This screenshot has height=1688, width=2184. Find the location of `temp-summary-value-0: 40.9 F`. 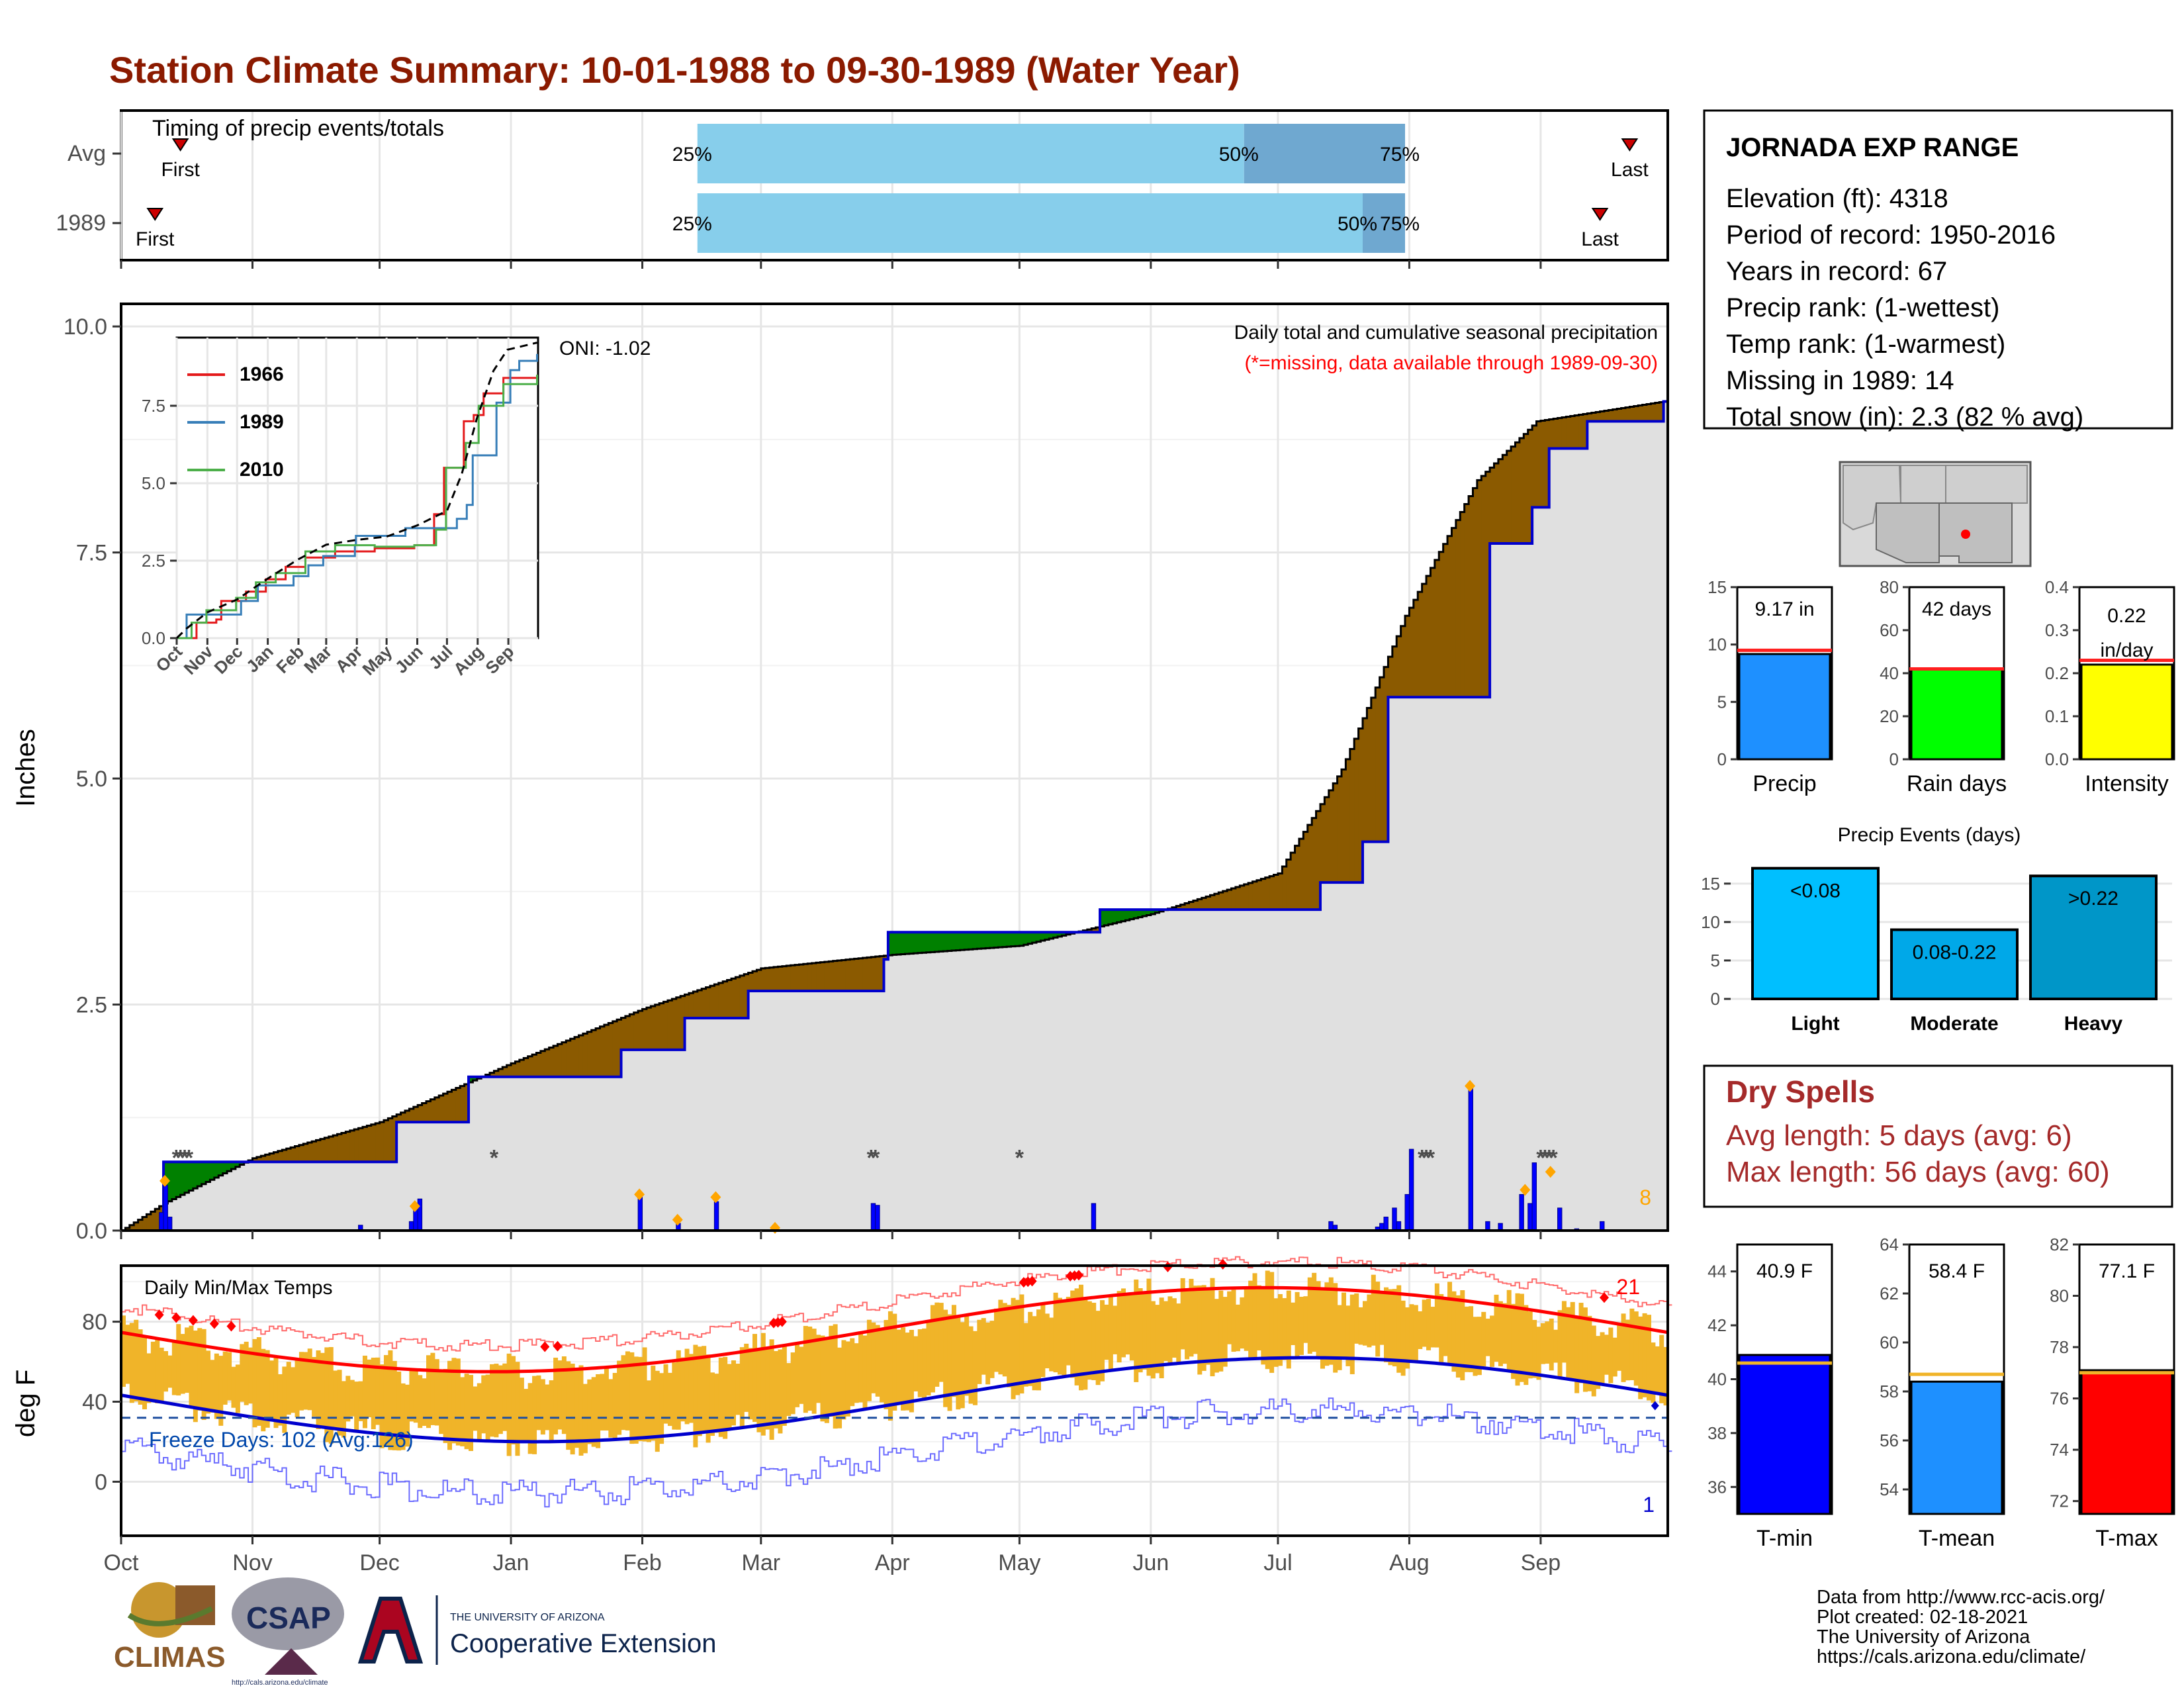

temp-summary-value-0: 40.9 F is located at coordinates (1784, 1271).